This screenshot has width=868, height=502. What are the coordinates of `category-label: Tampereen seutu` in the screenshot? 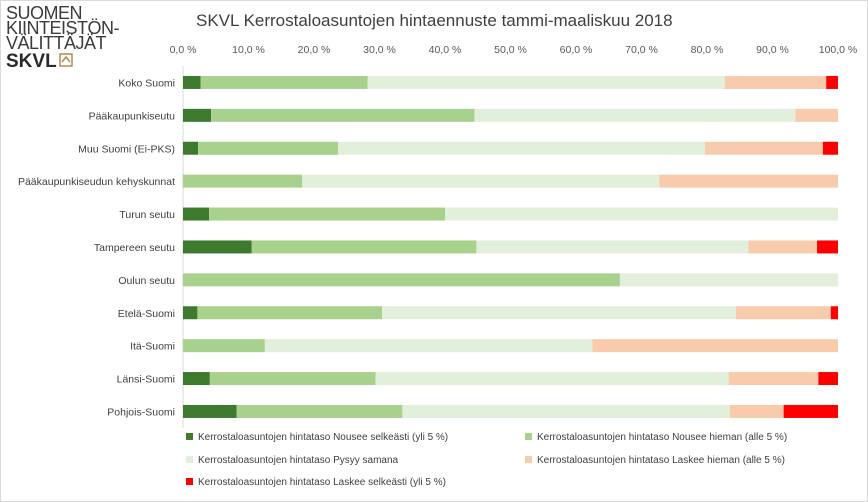 It's located at (134, 248).